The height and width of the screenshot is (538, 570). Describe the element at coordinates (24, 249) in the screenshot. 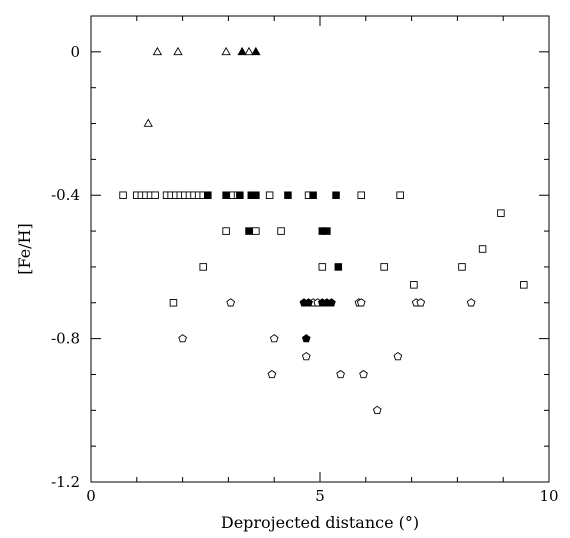

I see `y-axis-label: [Fe/H]` at that location.